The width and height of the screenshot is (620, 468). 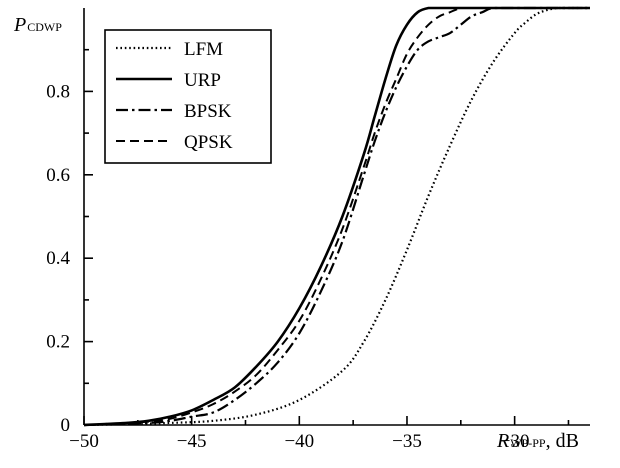 I want to click on legend-label-lfm: LFM, so click(x=203, y=49).